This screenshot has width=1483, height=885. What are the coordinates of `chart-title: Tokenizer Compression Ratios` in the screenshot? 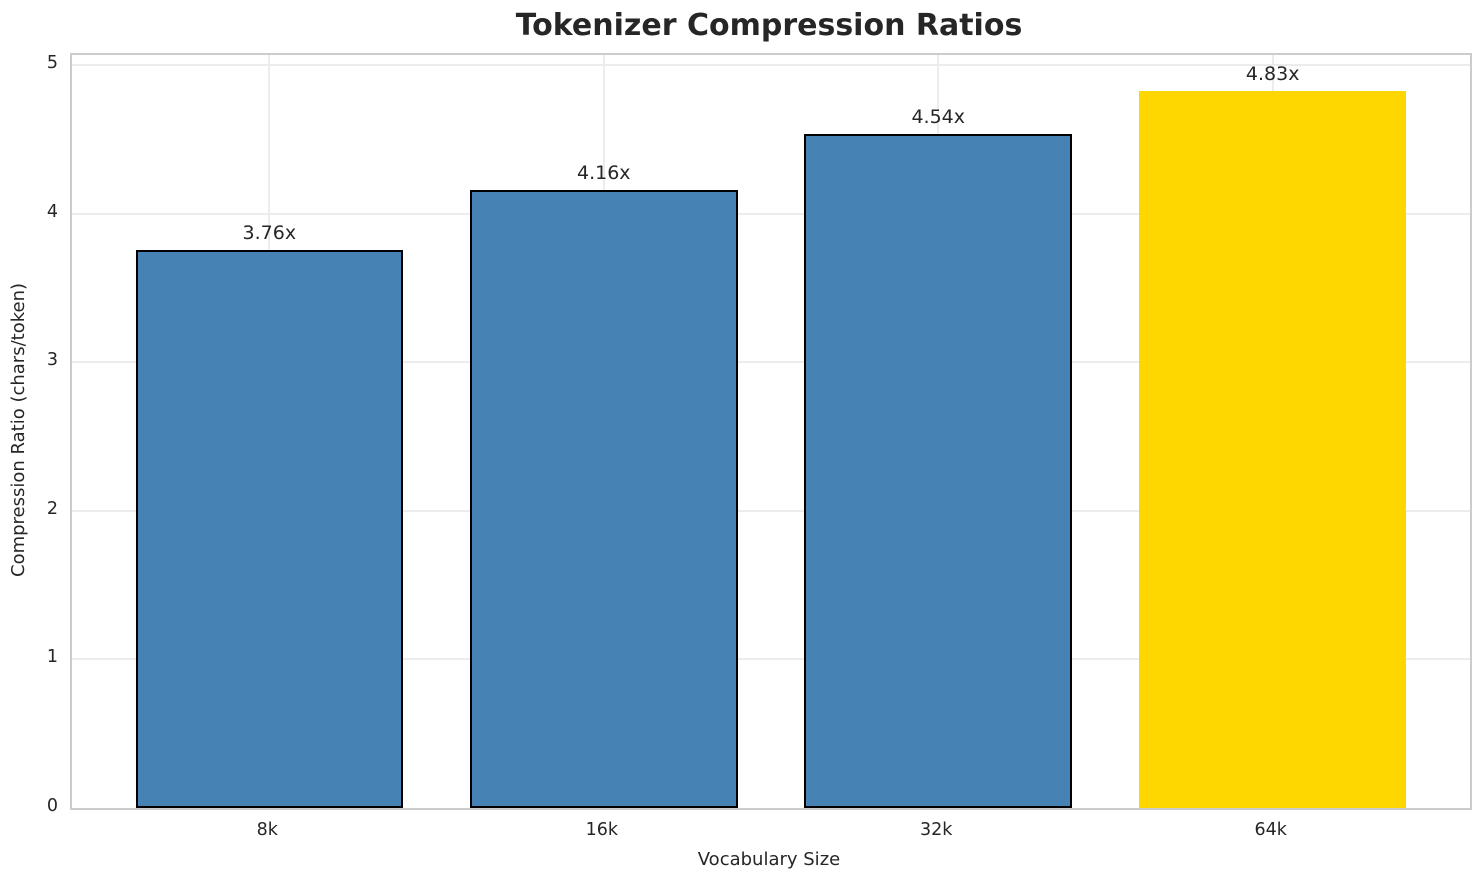 It's located at (769, 25).